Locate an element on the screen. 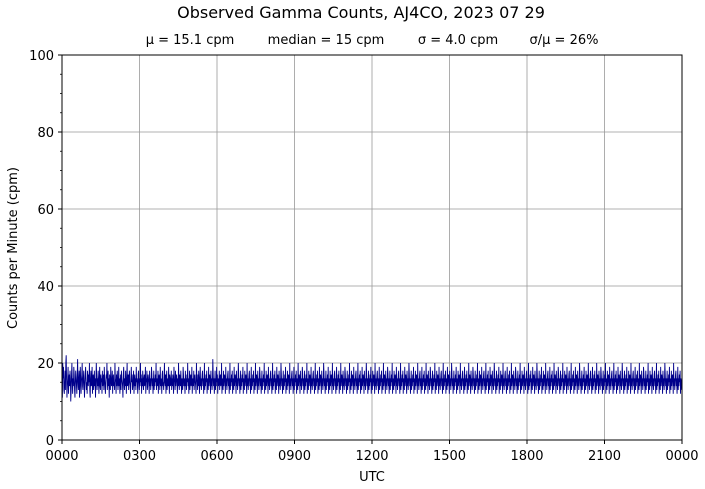  chart-title: Observed Gamma Counts, AJ4CO, 2023 07 29 is located at coordinates (361, 12).